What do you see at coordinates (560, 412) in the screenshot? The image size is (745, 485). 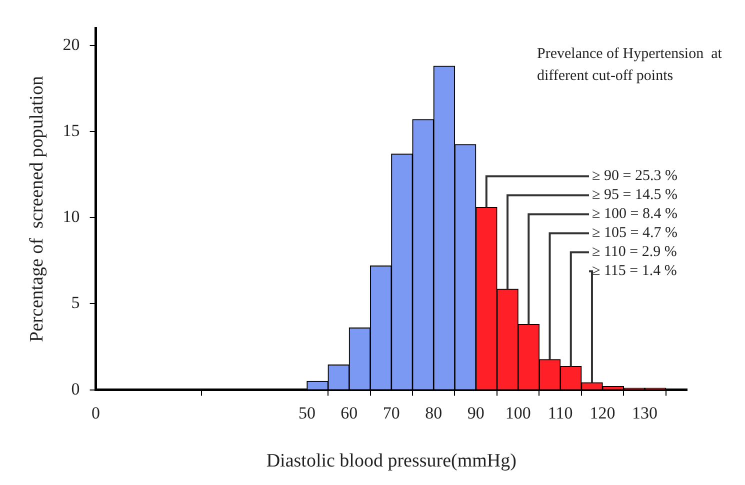 I see `x-tick-label: 110` at bounding box center [560, 412].